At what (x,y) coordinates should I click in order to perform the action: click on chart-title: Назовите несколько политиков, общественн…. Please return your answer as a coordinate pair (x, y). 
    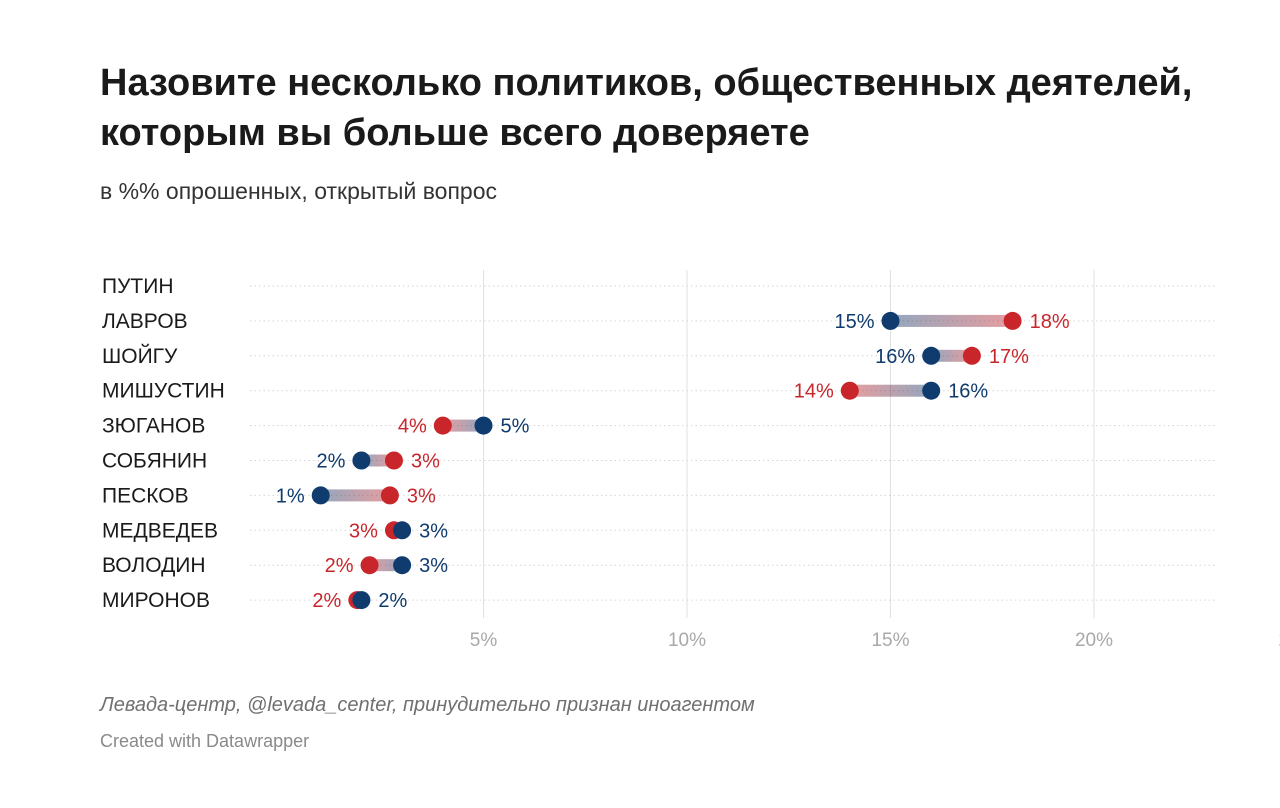
    Looking at the image, I should click on (646, 108).